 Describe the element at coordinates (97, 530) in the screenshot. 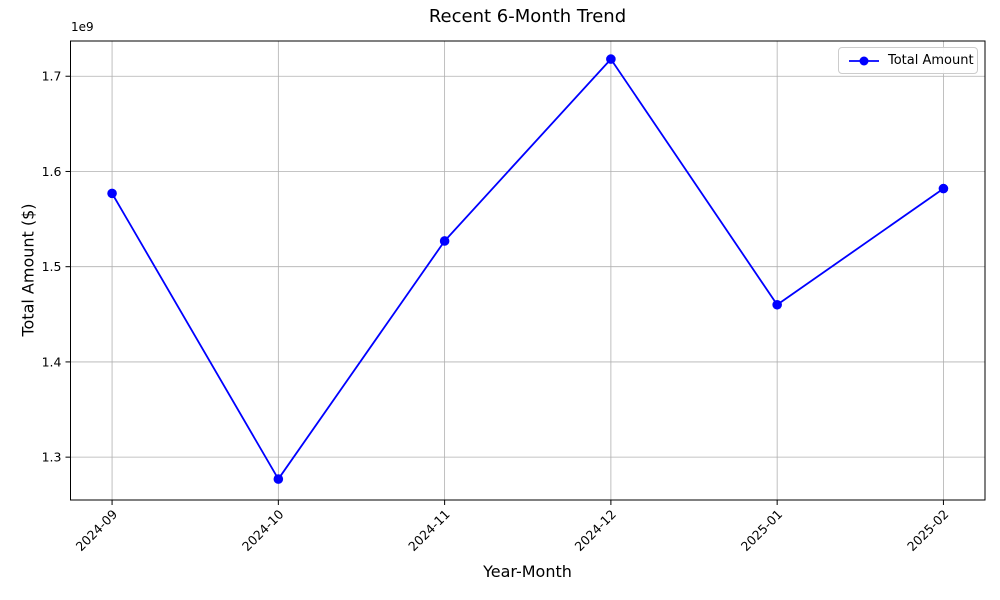

I see `x-tick-label: 2024-09` at that location.